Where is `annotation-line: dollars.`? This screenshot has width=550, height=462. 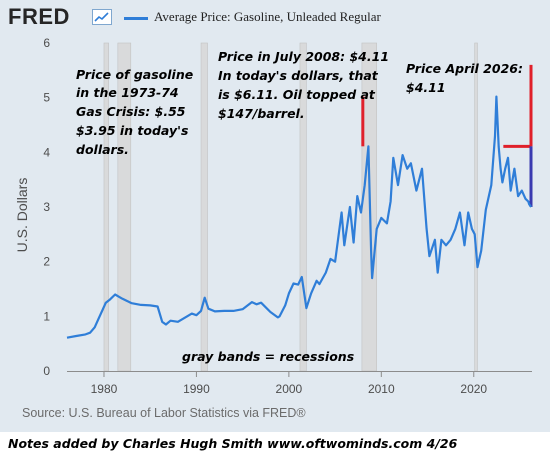 annotation-line: dollars. is located at coordinates (102, 149).